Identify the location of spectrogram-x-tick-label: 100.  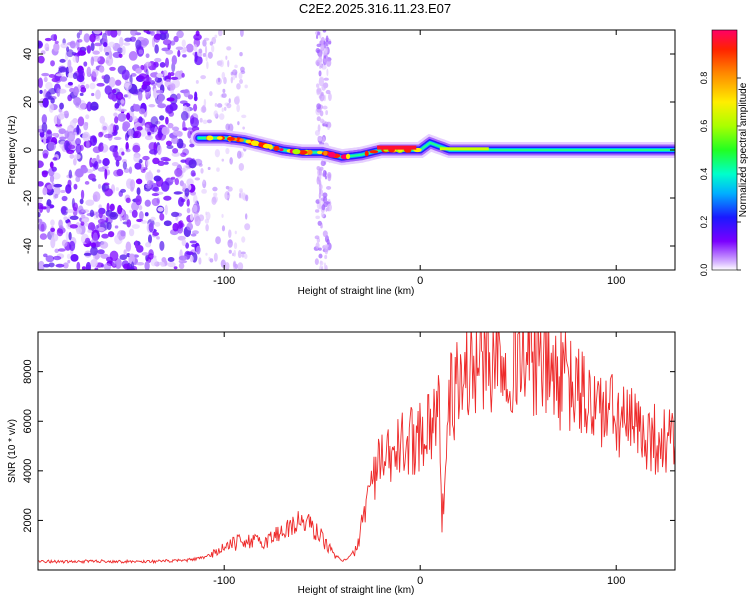
(616, 281).